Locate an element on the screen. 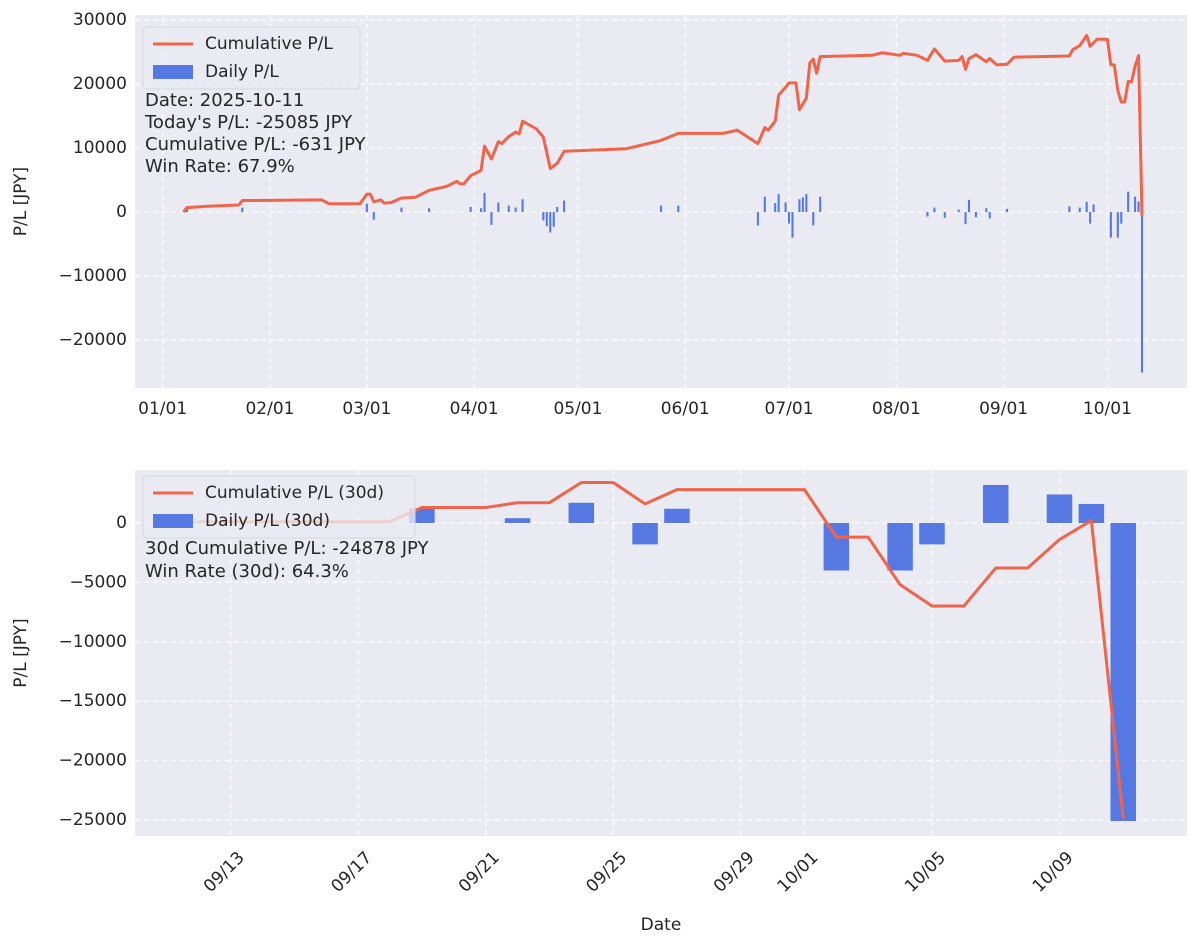 The height and width of the screenshot is (951, 1200). x-tick-label: 09/25 is located at coordinates (606, 872).